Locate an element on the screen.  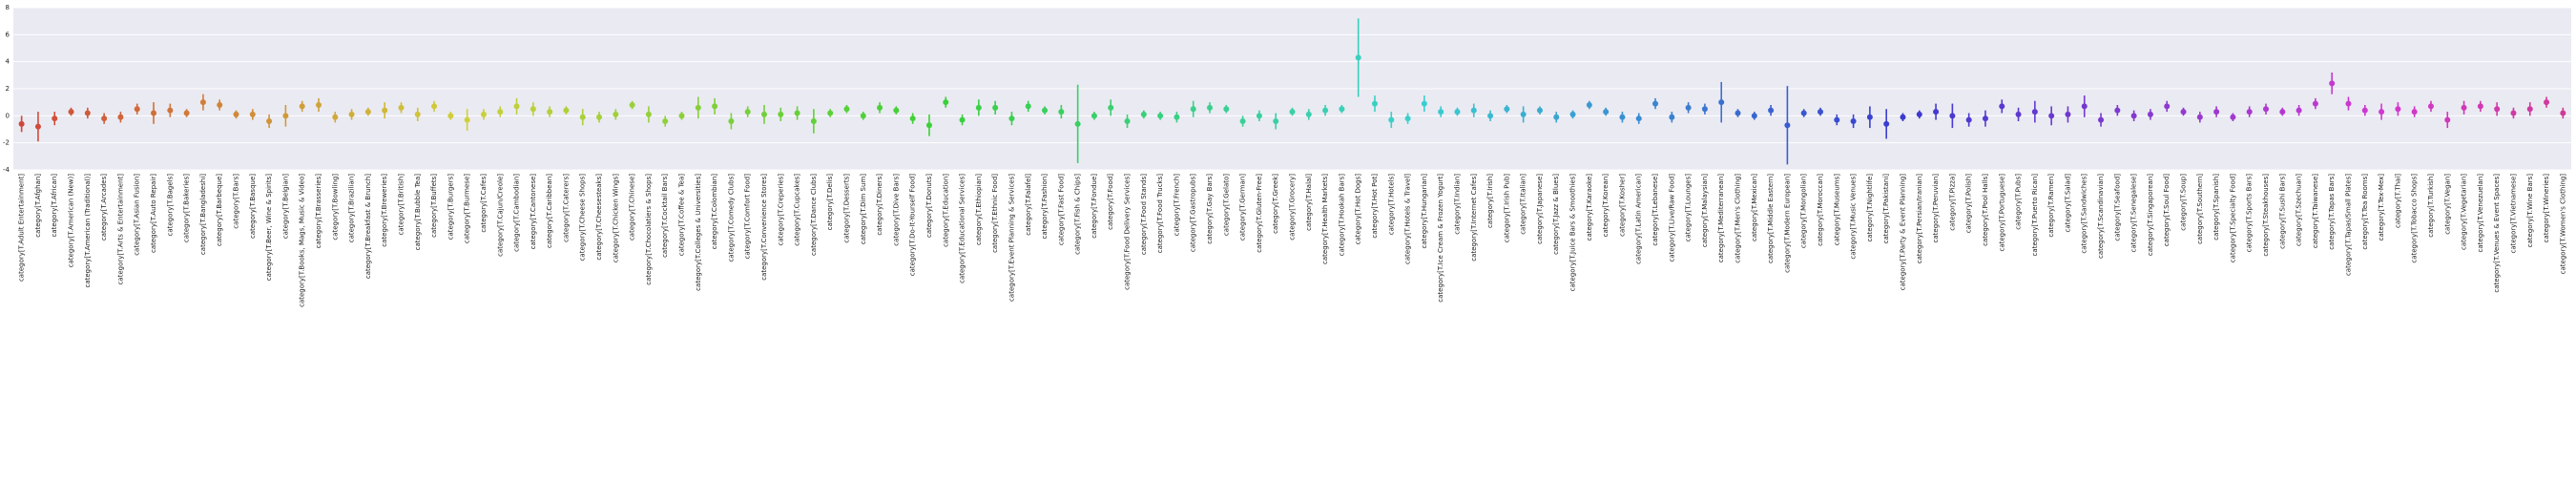
y-tick-label: 4 is located at coordinates (8, 62).